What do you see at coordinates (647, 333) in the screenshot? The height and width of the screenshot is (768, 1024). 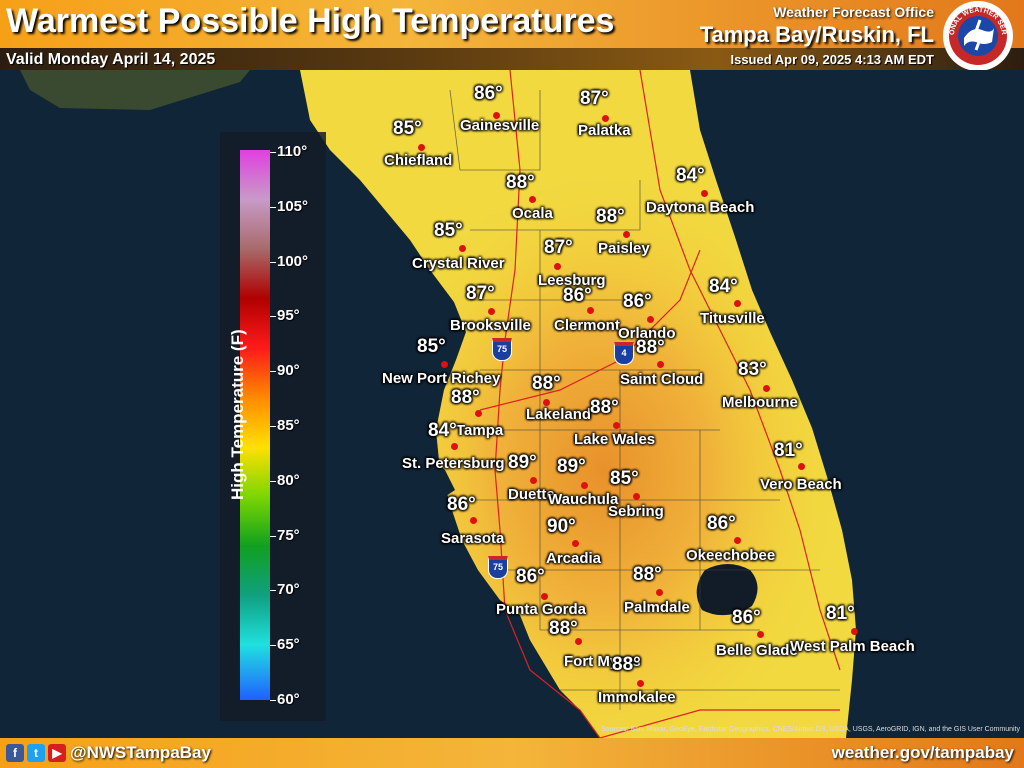 I see `city-name: Orlando` at bounding box center [647, 333].